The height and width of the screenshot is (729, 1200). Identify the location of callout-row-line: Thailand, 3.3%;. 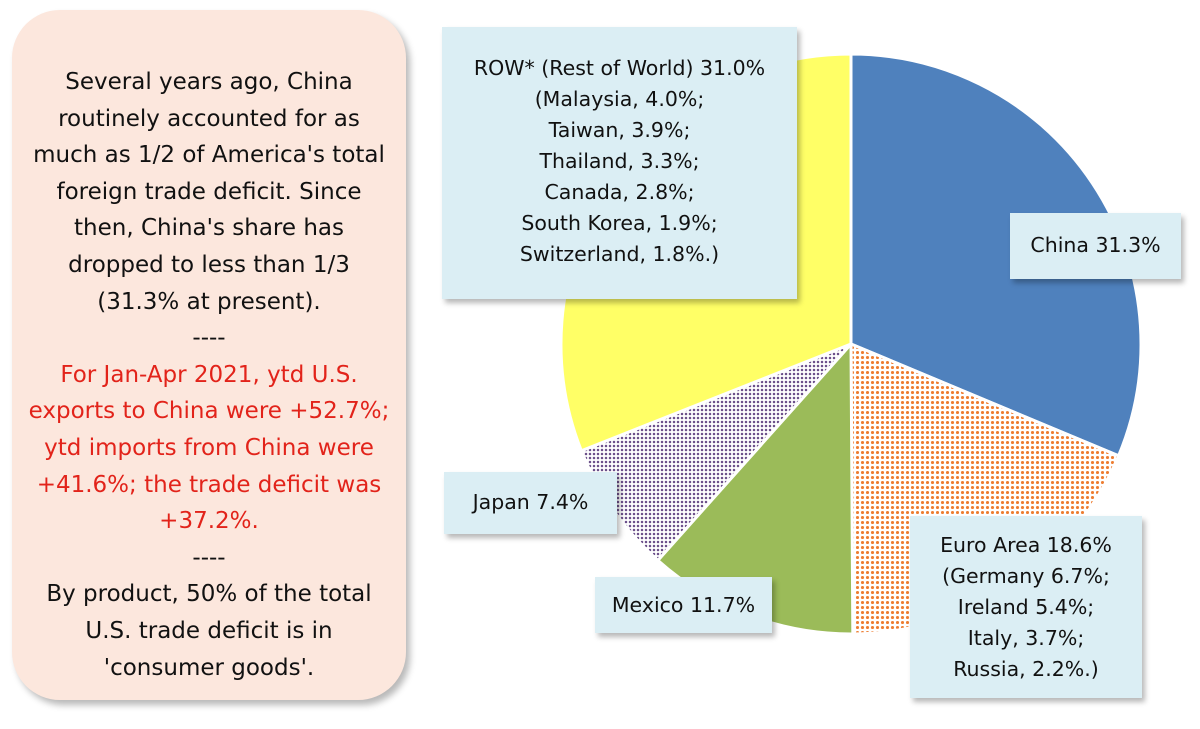
(619, 161).